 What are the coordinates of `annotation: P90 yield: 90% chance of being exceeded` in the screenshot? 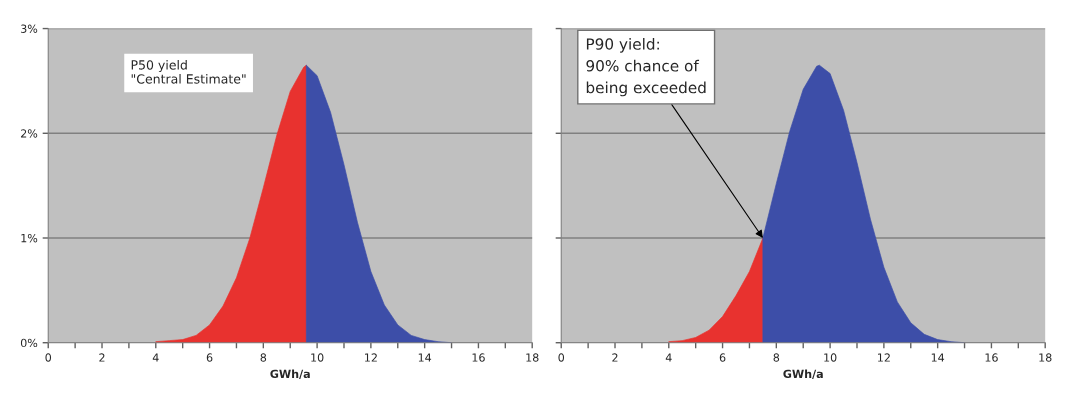 It's located at (646, 67).